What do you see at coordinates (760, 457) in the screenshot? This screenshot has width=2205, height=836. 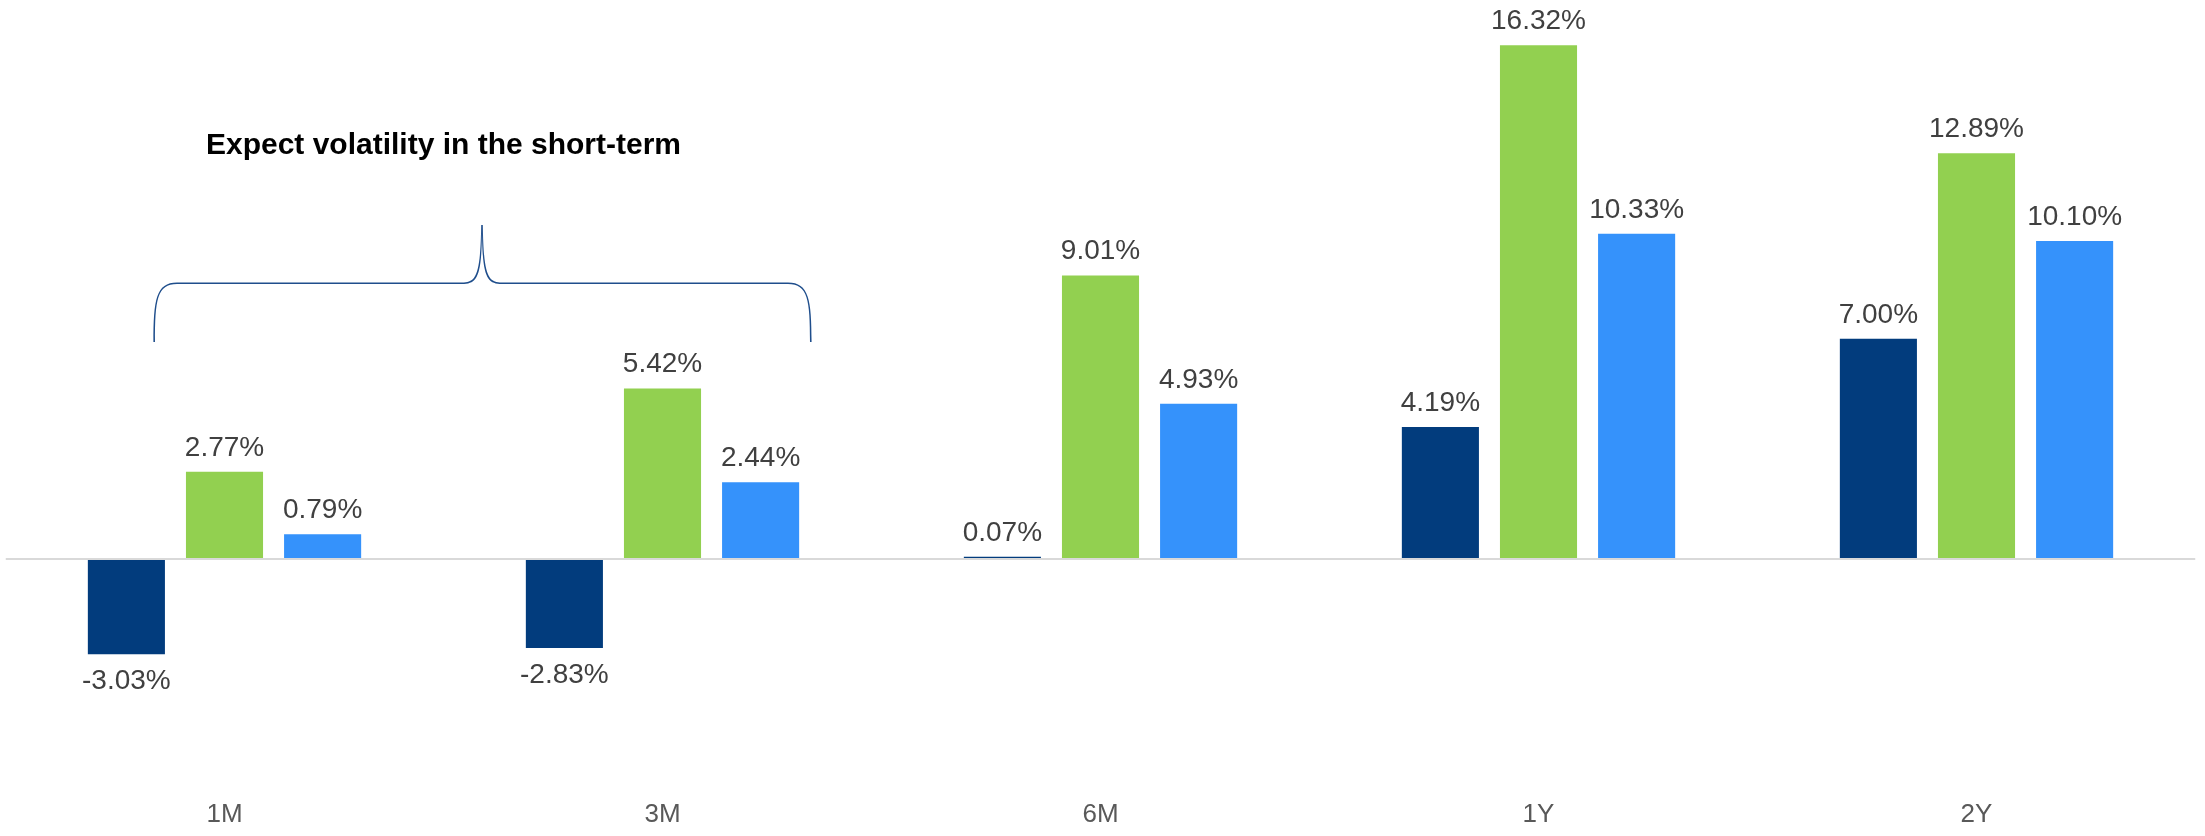 I see `data-label: 2.44%` at bounding box center [760, 457].